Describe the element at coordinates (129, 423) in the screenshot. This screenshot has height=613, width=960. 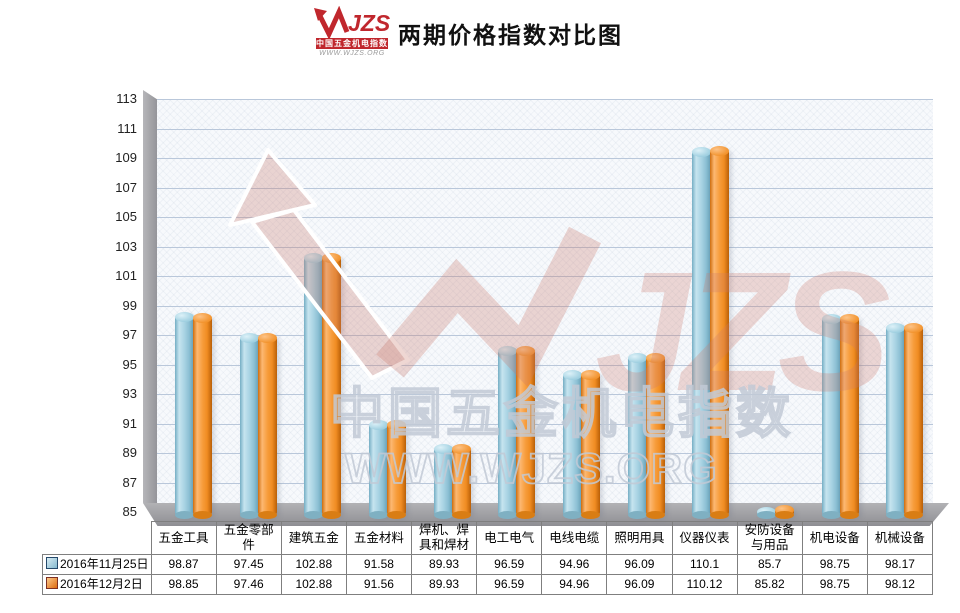
I see `y-tick-label: 91` at that location.